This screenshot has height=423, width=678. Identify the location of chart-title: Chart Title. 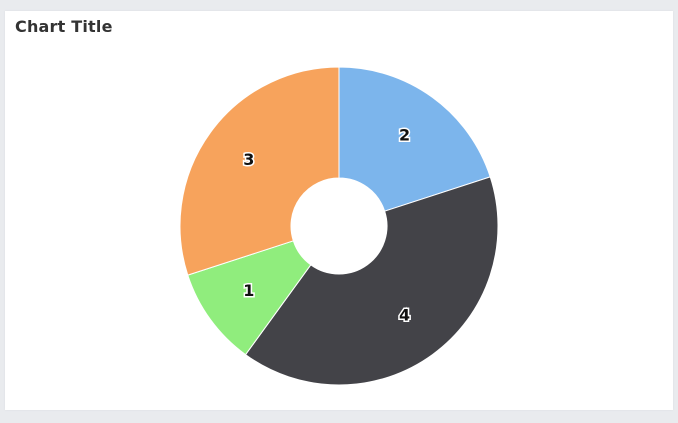
(64, 26).